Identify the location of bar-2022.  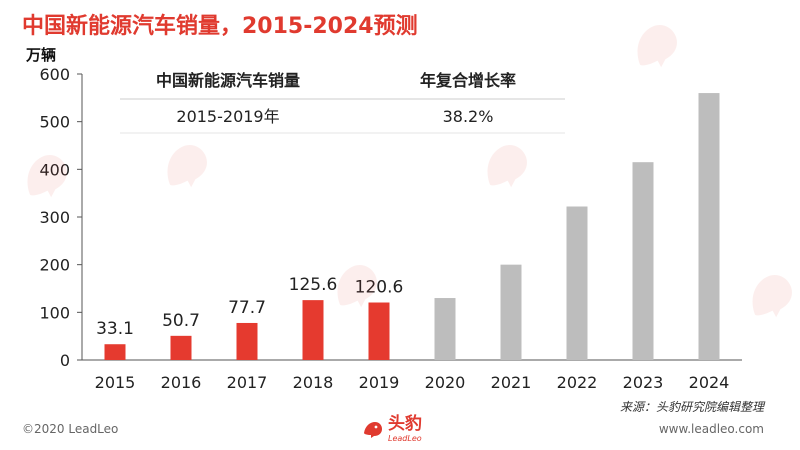
(577, 283).